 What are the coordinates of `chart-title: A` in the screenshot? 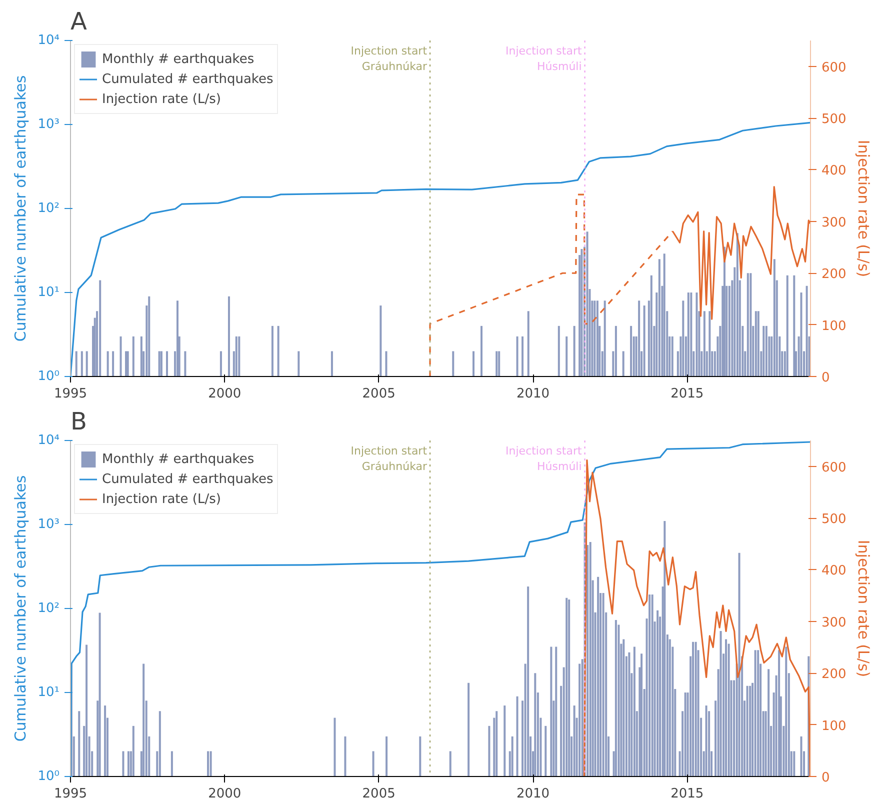 It's located at (79, 22).